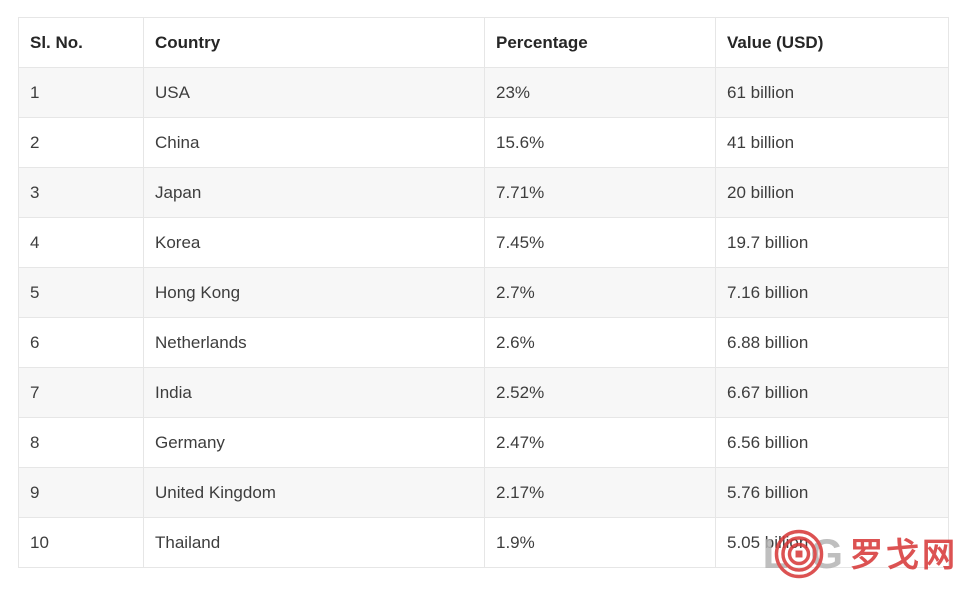 The image size is (971, 602). I want to click on column-header-value_usd: Value (USD), so click(832, 42).